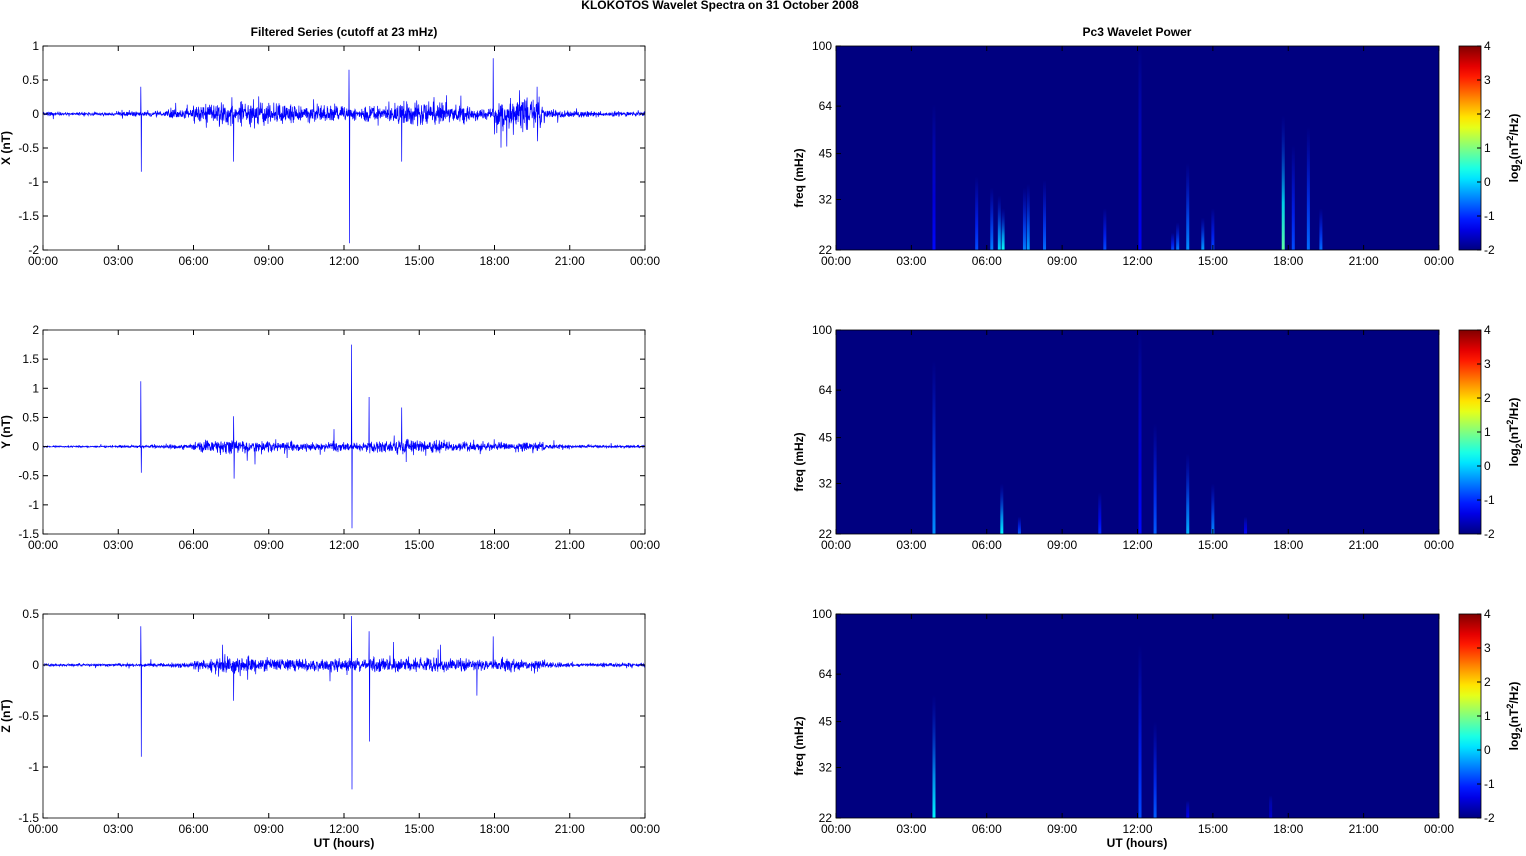 The image size is (1526, 856). What do you see at coordinates (118, 261) in the screenshot?
I see `x-tick-label: 03:00` at bounding box center [118, 261].